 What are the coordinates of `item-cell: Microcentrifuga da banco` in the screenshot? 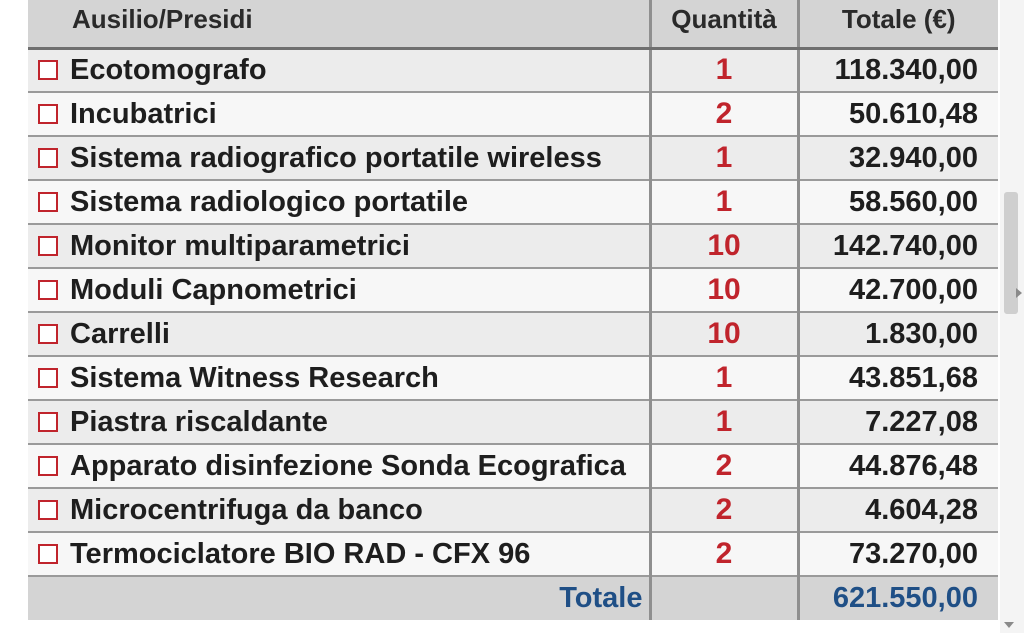 It's located at (340, 510).